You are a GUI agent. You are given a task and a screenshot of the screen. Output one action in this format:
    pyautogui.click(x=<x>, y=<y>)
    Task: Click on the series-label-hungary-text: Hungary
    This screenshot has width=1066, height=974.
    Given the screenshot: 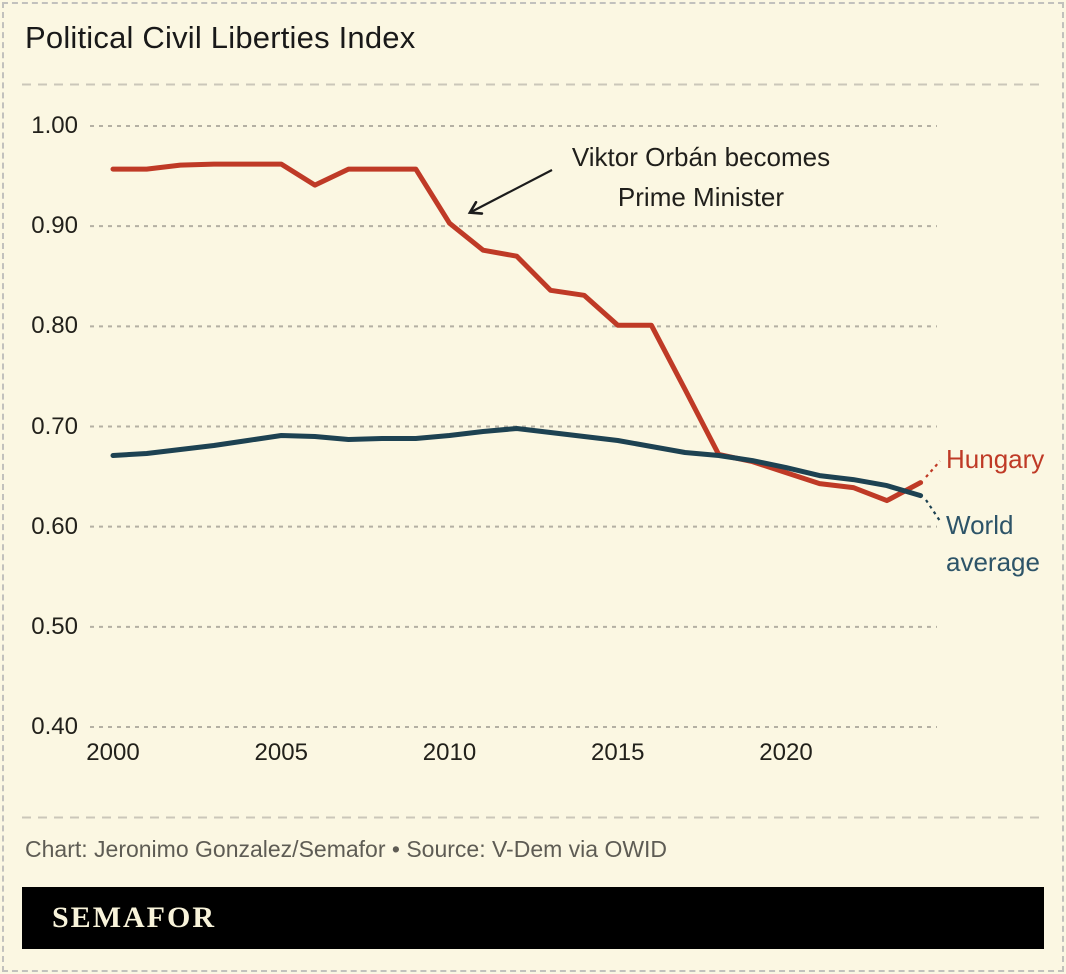 What is the action you would take?
    pyautogui.click(x=995, y=459)
    